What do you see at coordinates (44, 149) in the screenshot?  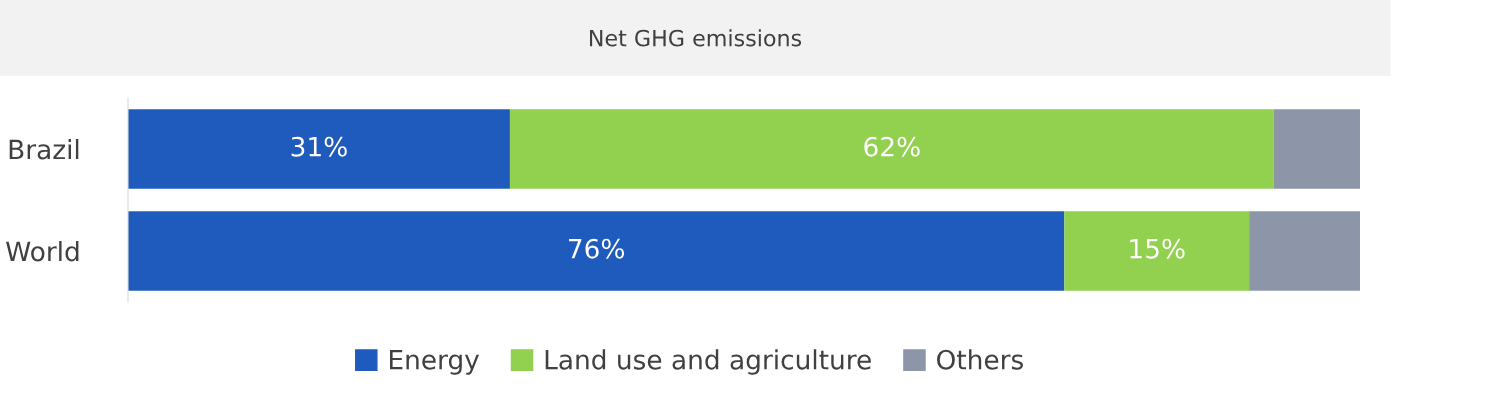 I see `y-tick-label: Brazil` at bounding box center [44, 149].